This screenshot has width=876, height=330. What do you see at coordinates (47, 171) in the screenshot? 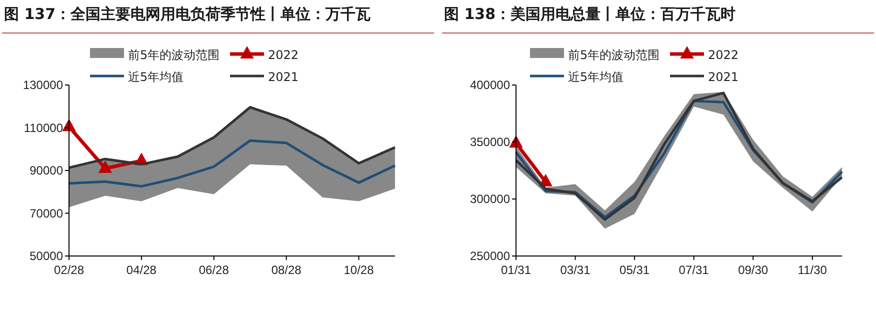
I see `y-tick-label: 90000` at bounding box center [47, 171].